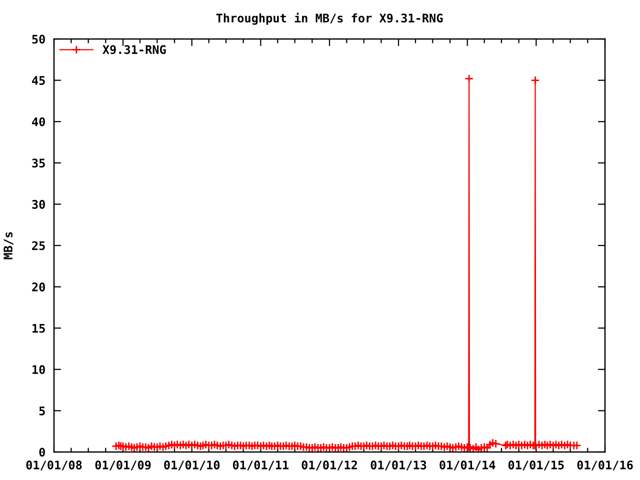  I want to click on x-tick-label: 01/01/16, so click(605, 465).